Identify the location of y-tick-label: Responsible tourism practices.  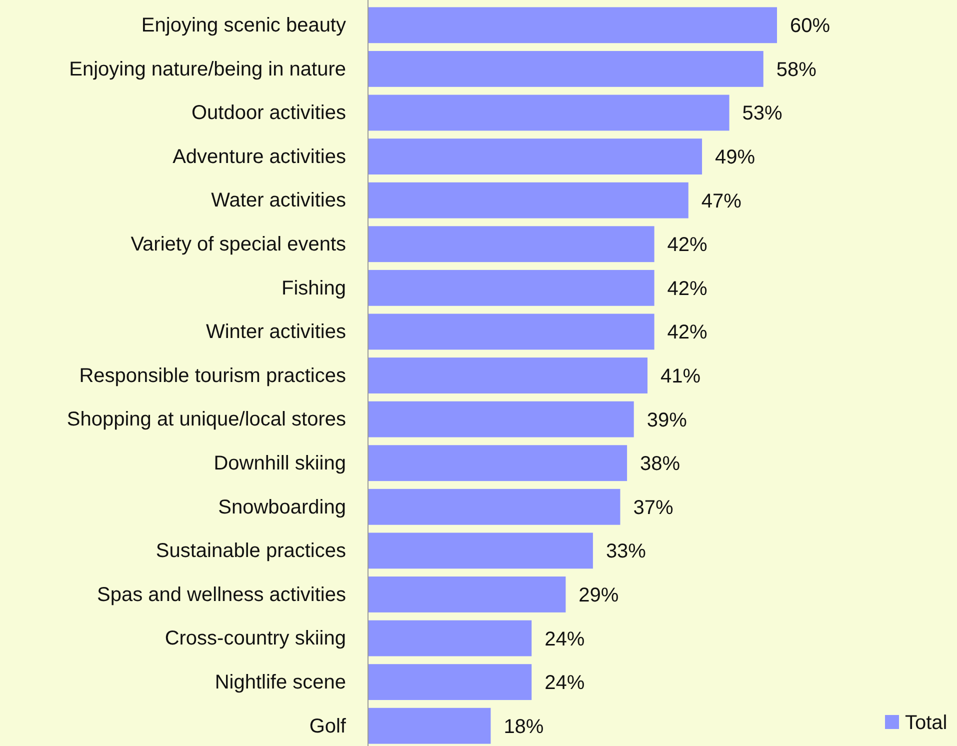
(212, 375).